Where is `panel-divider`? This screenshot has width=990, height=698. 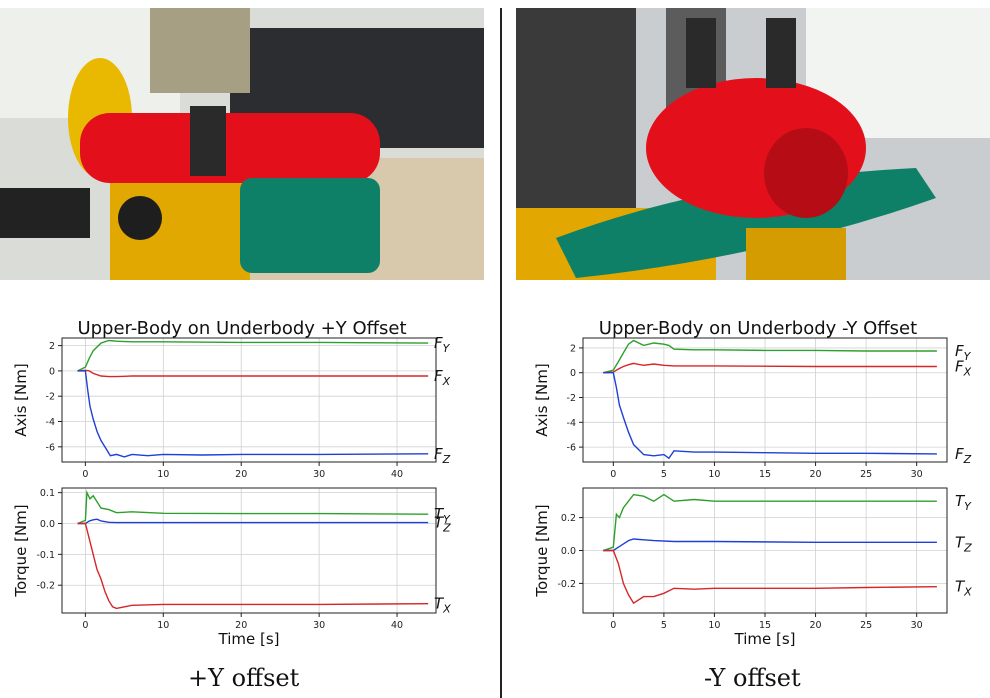
panel-divider is located at coordinates (501, 353).